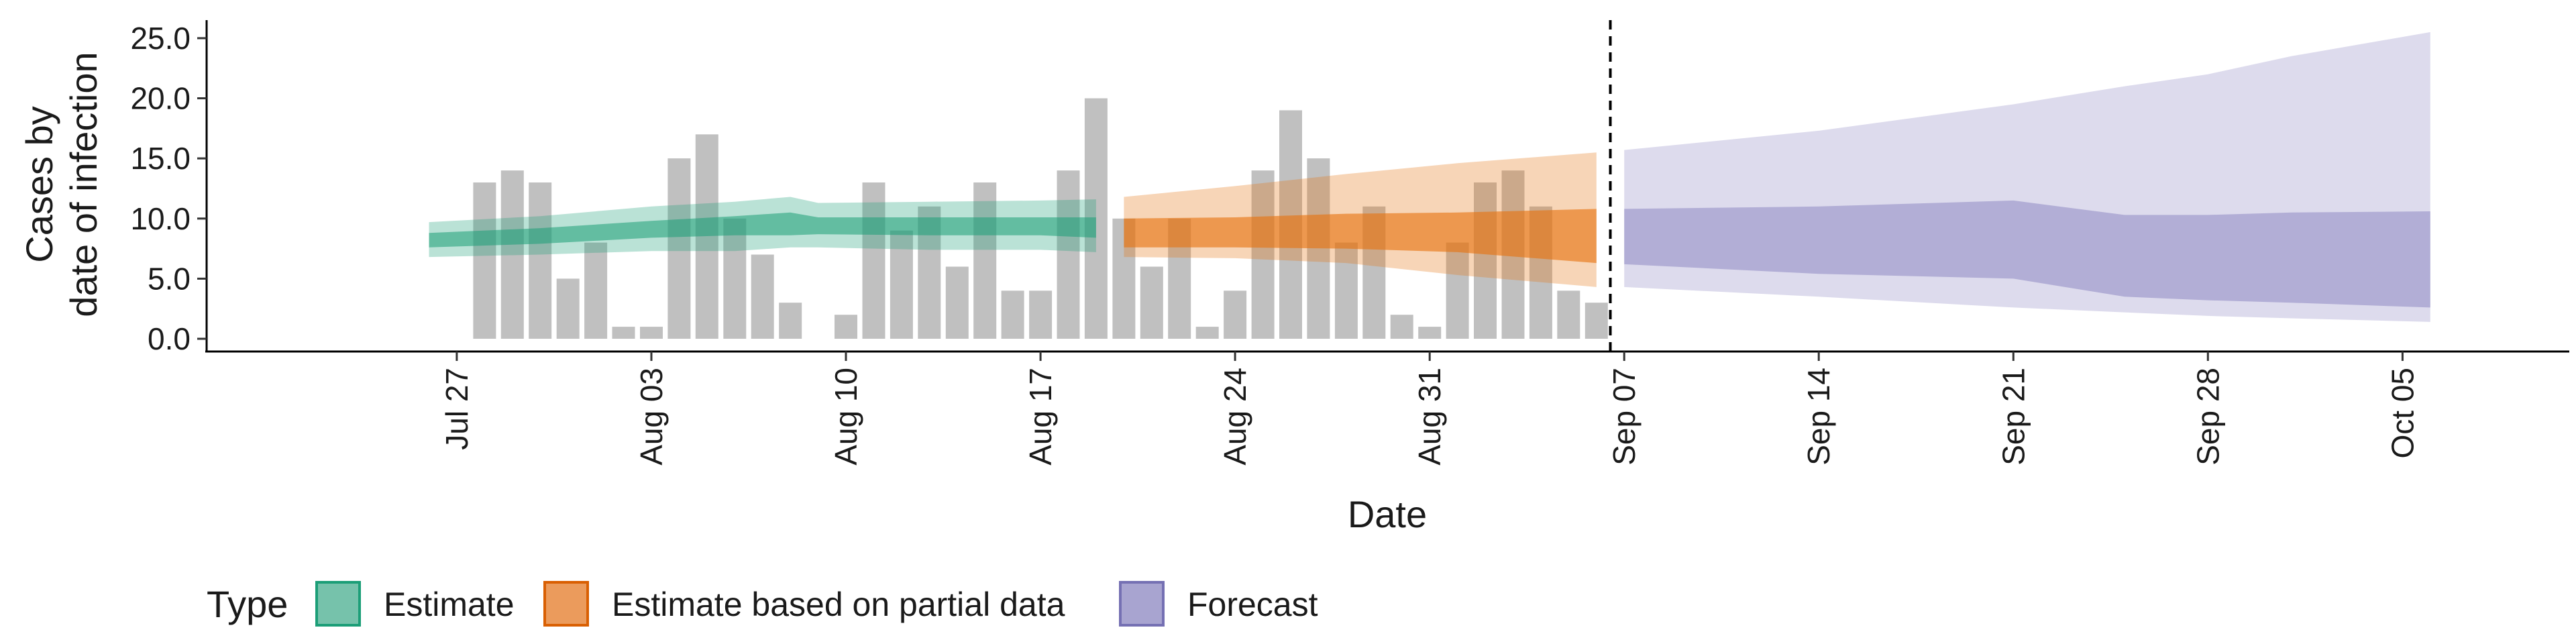 The width and height of the screenshot is (2576, 644). I want to click on x-tick-label: Sep 21, so click(2013, 417).